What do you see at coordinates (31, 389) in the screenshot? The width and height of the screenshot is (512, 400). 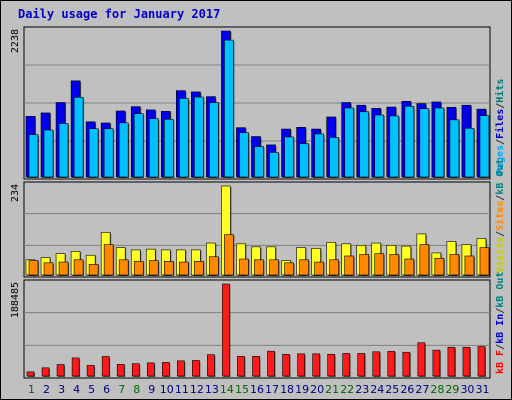 I see `day-label: 1` at bounding box center [31, 389].